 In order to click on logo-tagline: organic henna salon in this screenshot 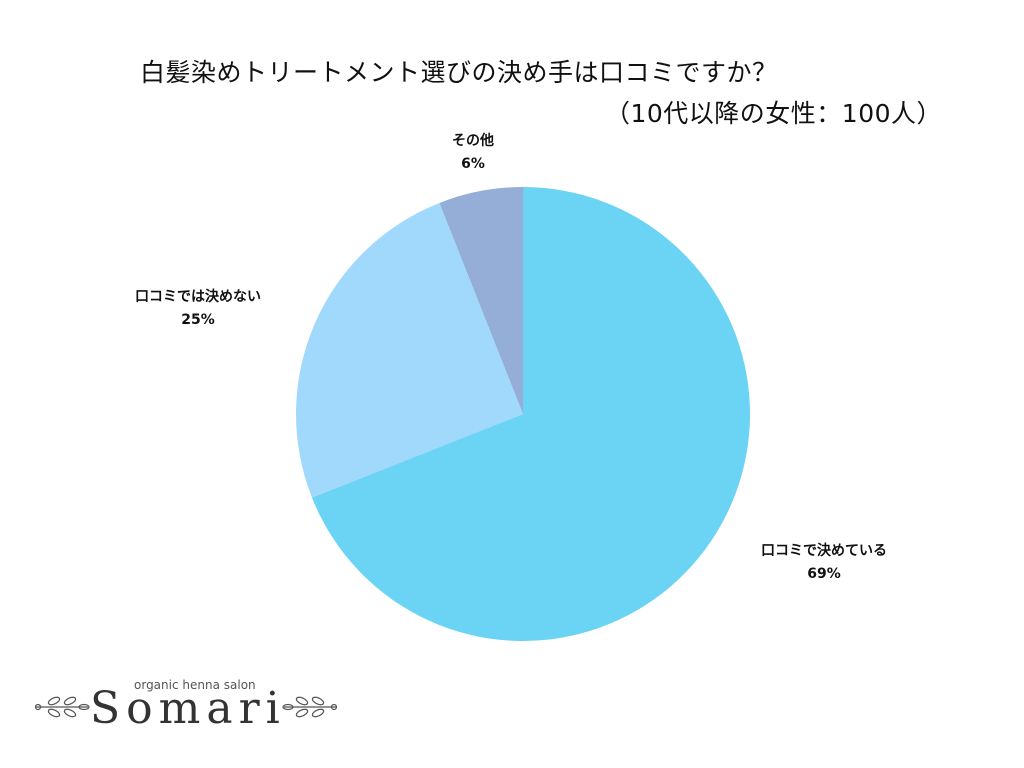, I will do `click(195, 685)`.